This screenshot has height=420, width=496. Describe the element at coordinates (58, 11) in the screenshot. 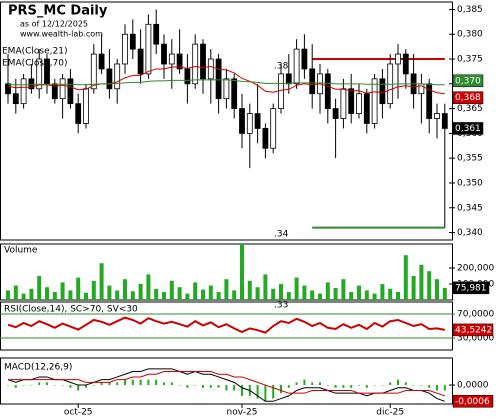

I see `chart-title: PRS_MC Daily` at that location.